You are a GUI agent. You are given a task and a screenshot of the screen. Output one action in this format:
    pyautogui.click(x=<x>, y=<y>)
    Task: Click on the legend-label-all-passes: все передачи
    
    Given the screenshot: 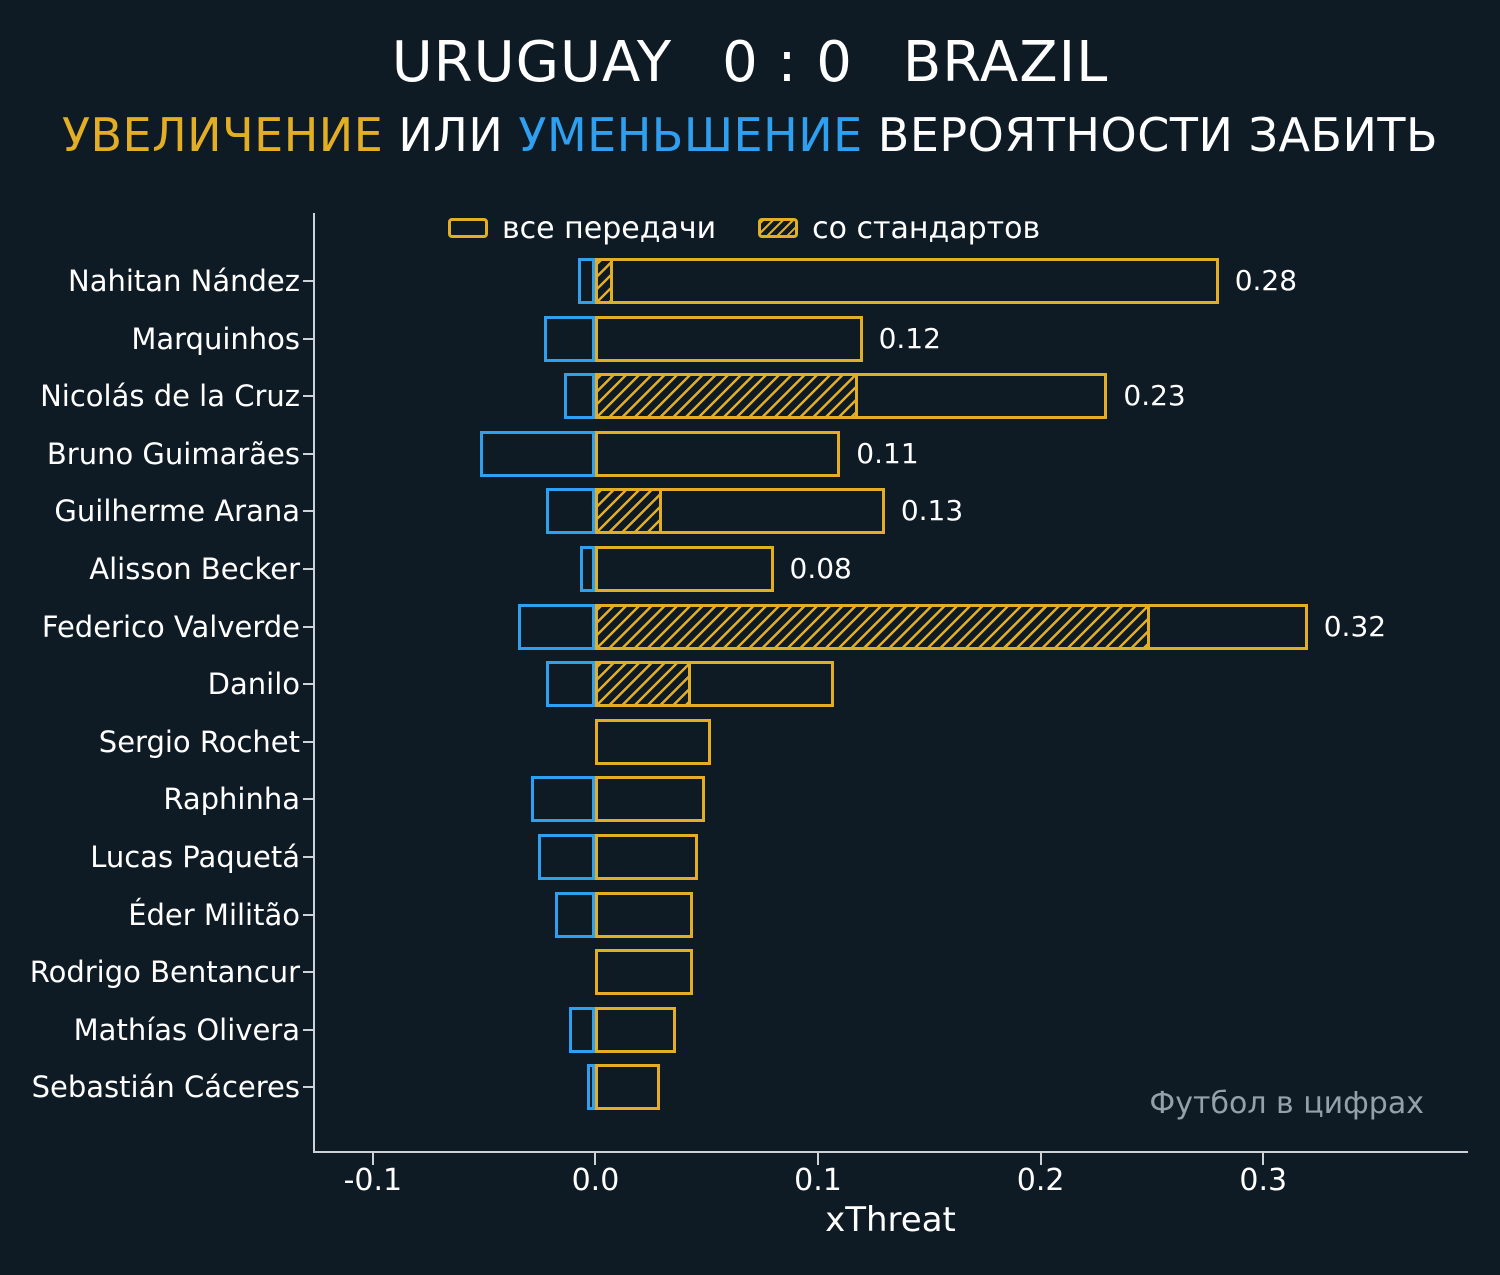 What is the action you would take?
    pyautogui.click(x=609, y=228)
    